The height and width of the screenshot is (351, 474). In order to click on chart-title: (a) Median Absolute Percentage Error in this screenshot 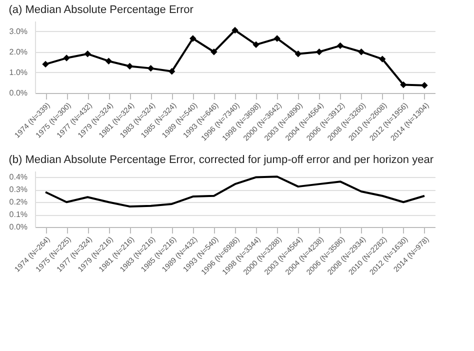, I will do `click(101, 10)`.